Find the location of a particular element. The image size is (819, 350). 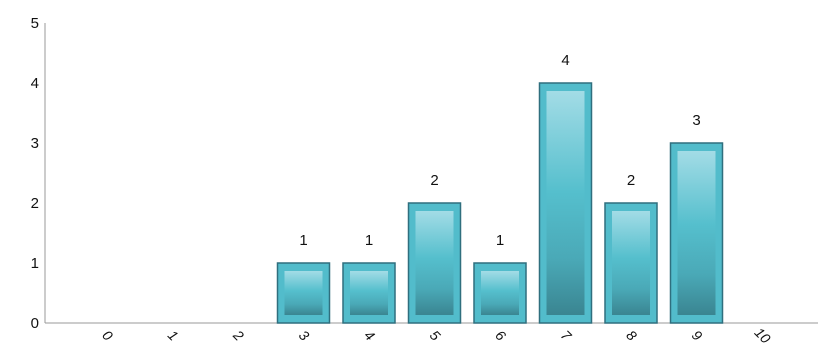

x-tick-label: 0 is located at coordinates (107, 335).